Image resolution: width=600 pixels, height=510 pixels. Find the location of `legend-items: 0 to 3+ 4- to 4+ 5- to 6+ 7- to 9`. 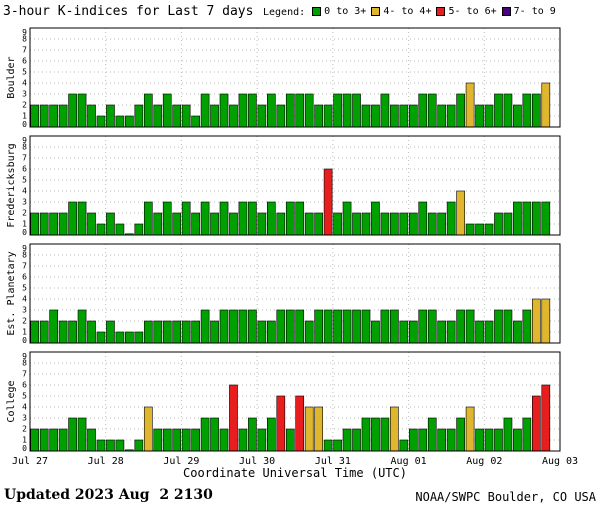

legend-items: 0 to 3+ 4- to 4+ 5- to 6+ 7- to 9 is located at coordinates (431, 12).